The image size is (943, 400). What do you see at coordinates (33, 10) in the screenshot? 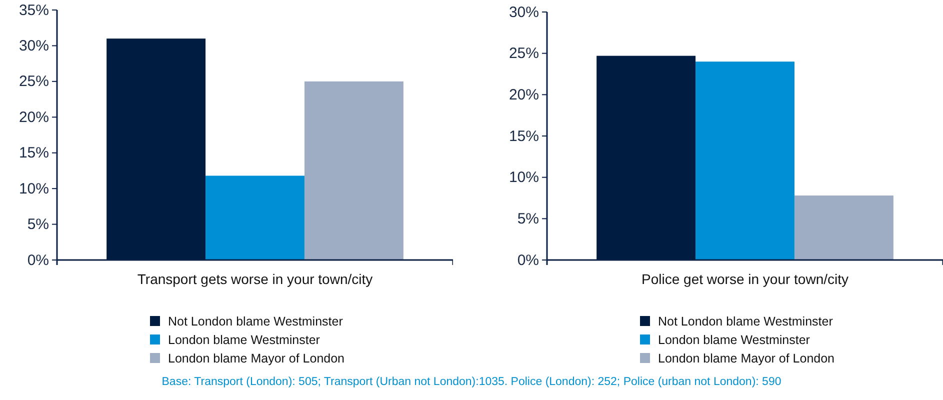
I see `y-tick-label: 35%` at bounding box center [33, 10].